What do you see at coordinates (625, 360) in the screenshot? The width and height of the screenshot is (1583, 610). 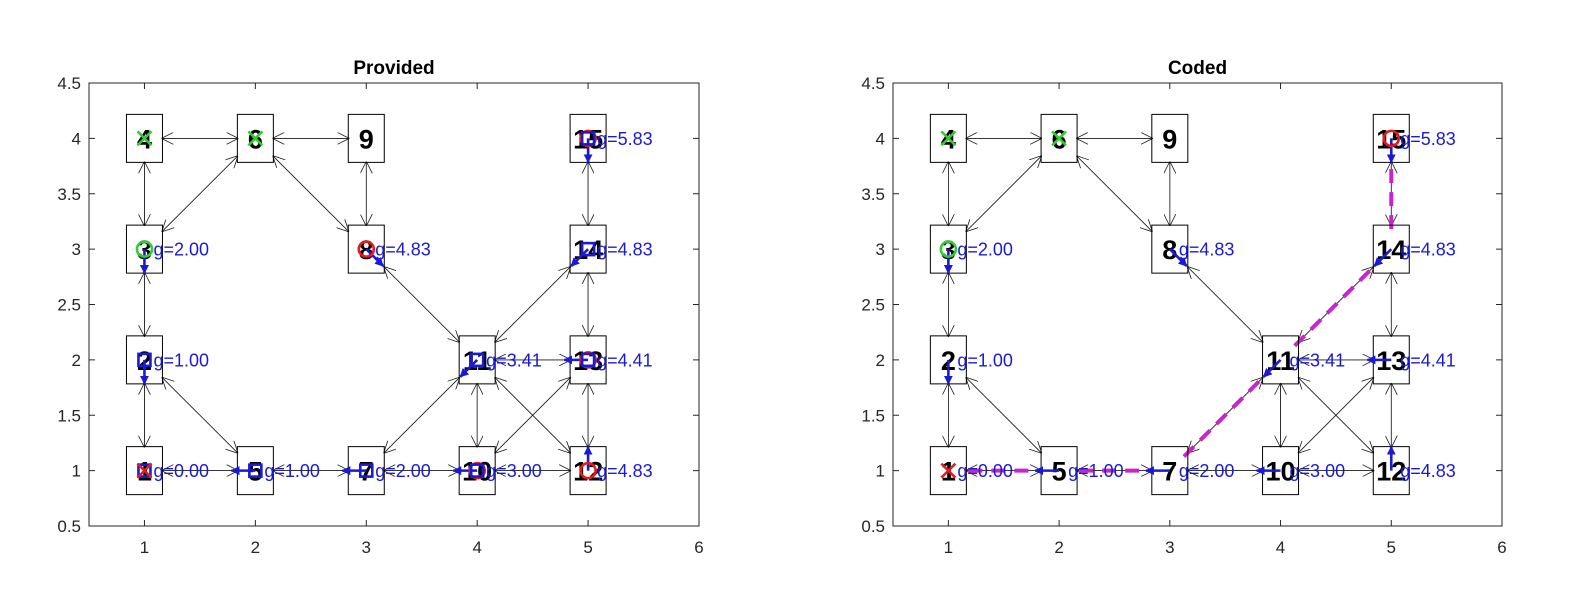 I see `g-value-13: g=4.41` at bounding box center [625, 360].